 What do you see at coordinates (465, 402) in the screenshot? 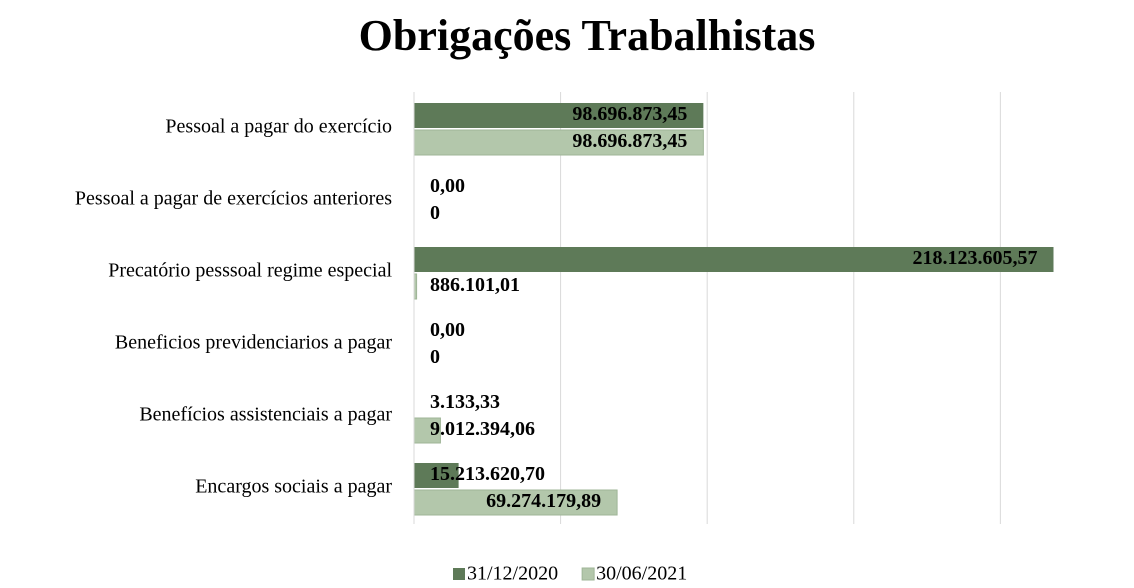
I see `value-label: 3.133,33` at bounding box center [465, 402].